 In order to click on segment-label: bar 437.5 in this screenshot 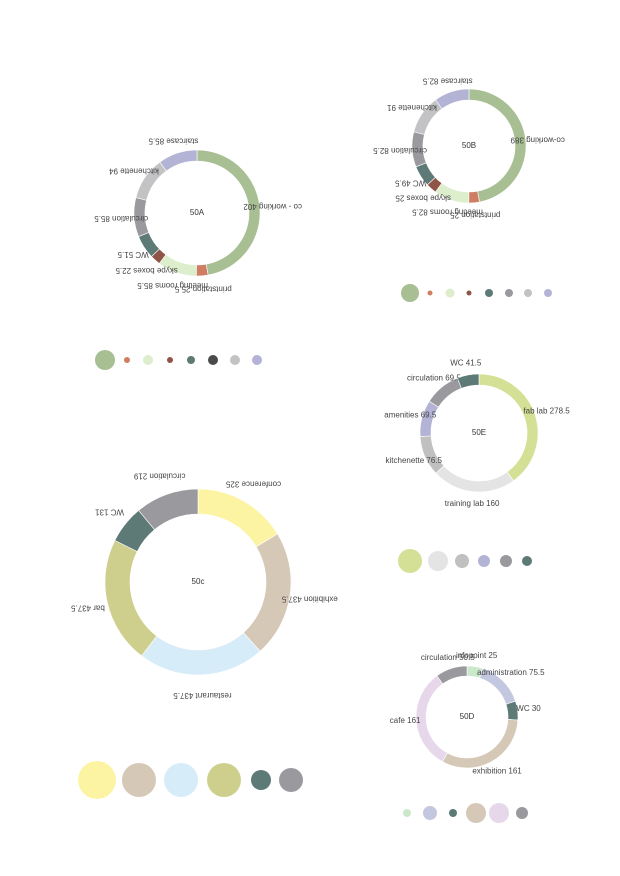, I will do `click(87, 607)`.